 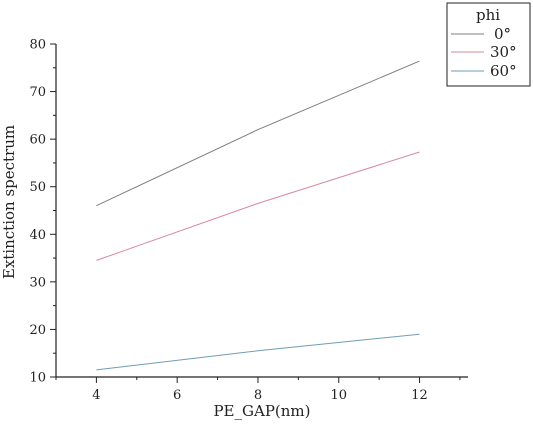 What do you see at coordinates (258, 395) in the screenshot?
I see `x-tick-label: 8` at bounding box center [258, 395].